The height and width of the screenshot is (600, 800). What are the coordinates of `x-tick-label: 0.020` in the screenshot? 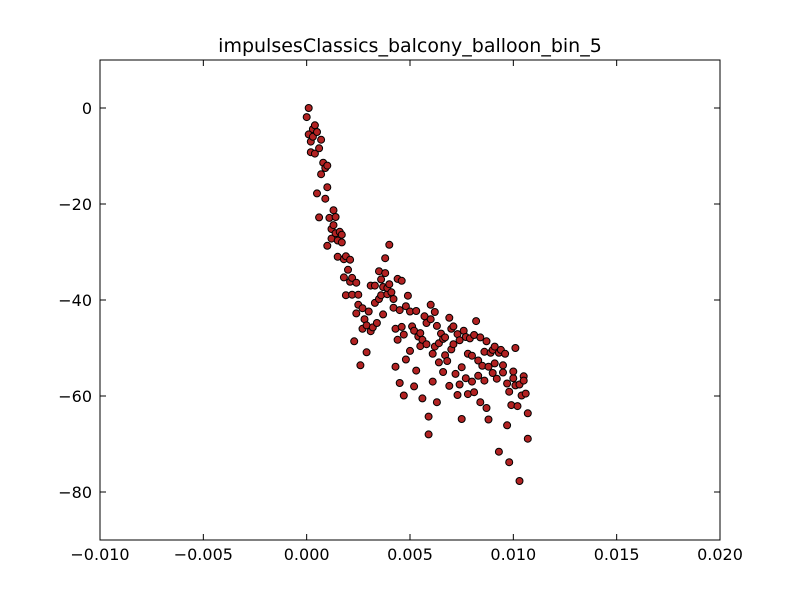 It's located at (720, 554).